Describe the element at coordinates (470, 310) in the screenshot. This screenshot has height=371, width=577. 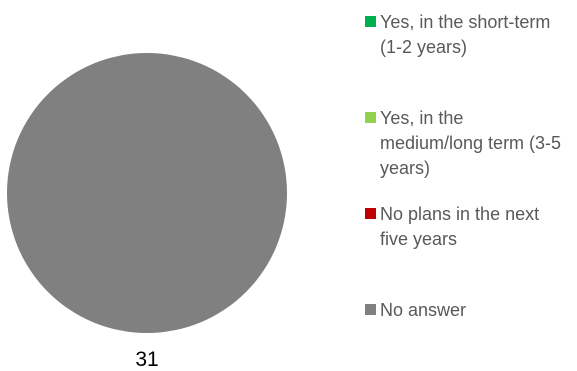
I see `legend-item-no-answer: No answer` at that location.